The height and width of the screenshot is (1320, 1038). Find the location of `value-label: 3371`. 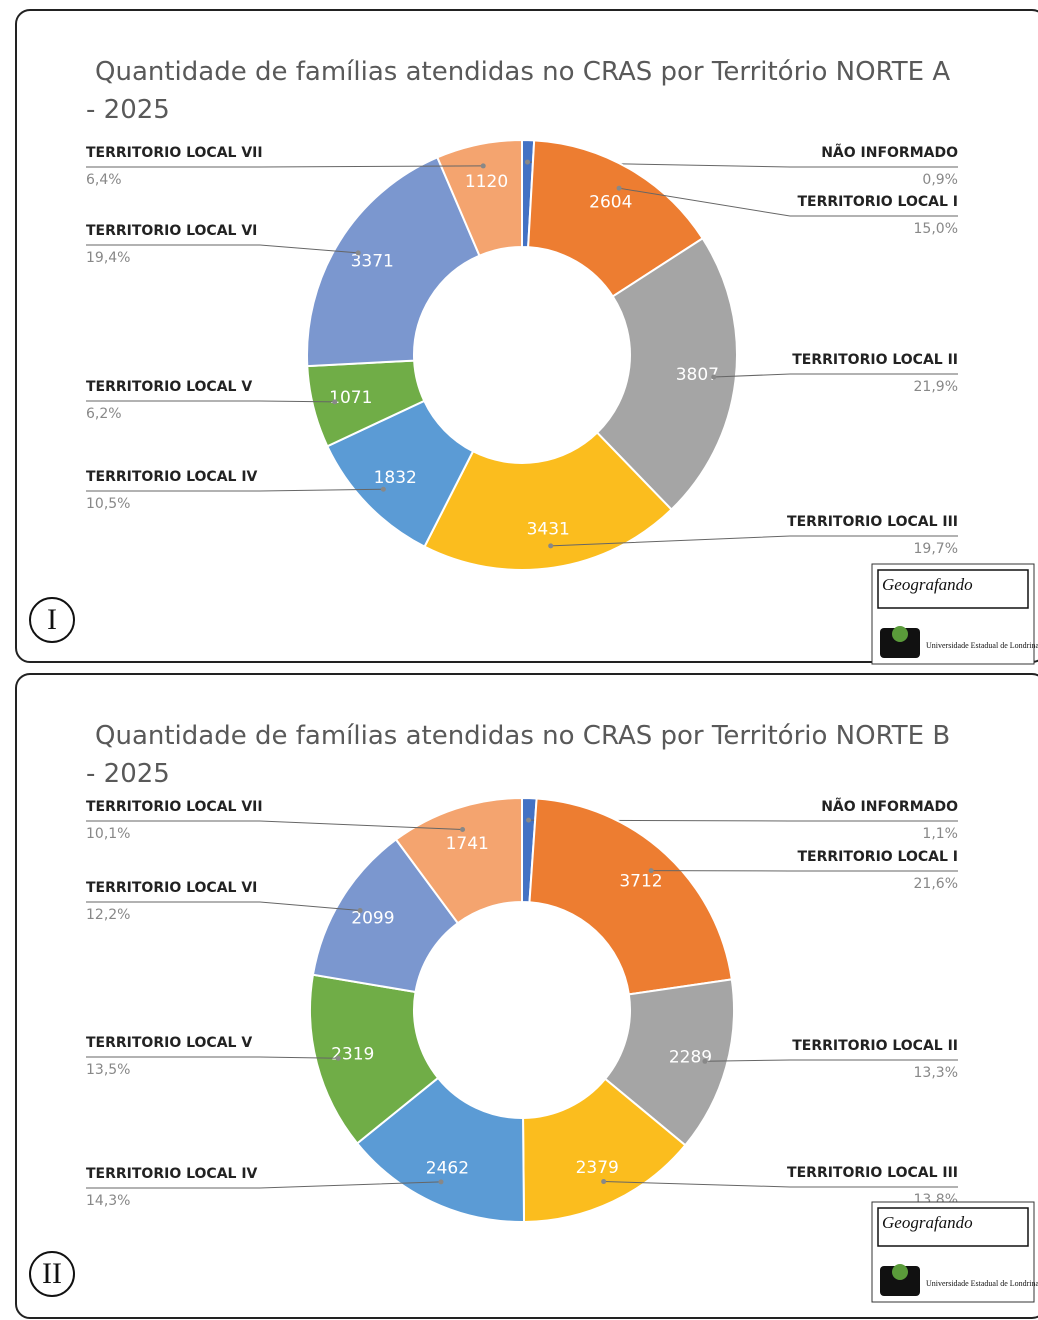

value-label: 3371 is located at coordinates (372, 262).